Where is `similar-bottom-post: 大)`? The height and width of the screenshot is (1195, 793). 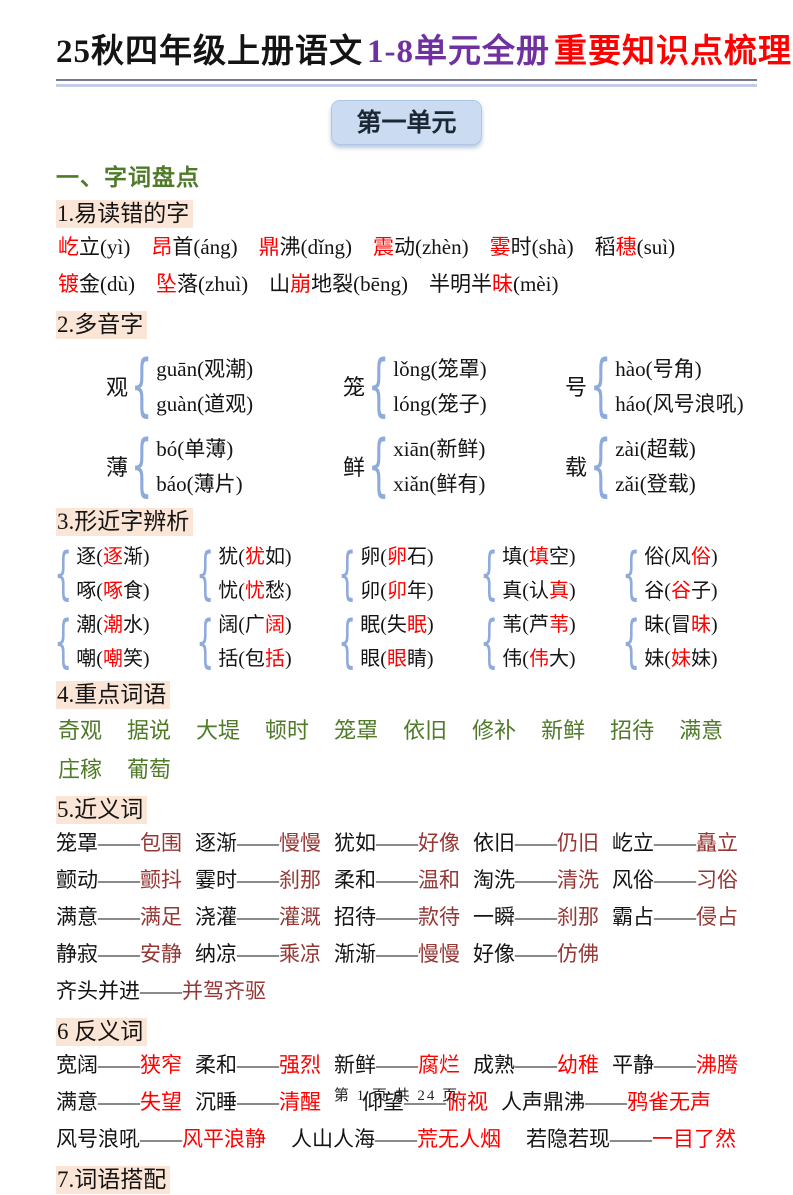 similar-bottom-post: 大) is located at coordinates (562, 659).